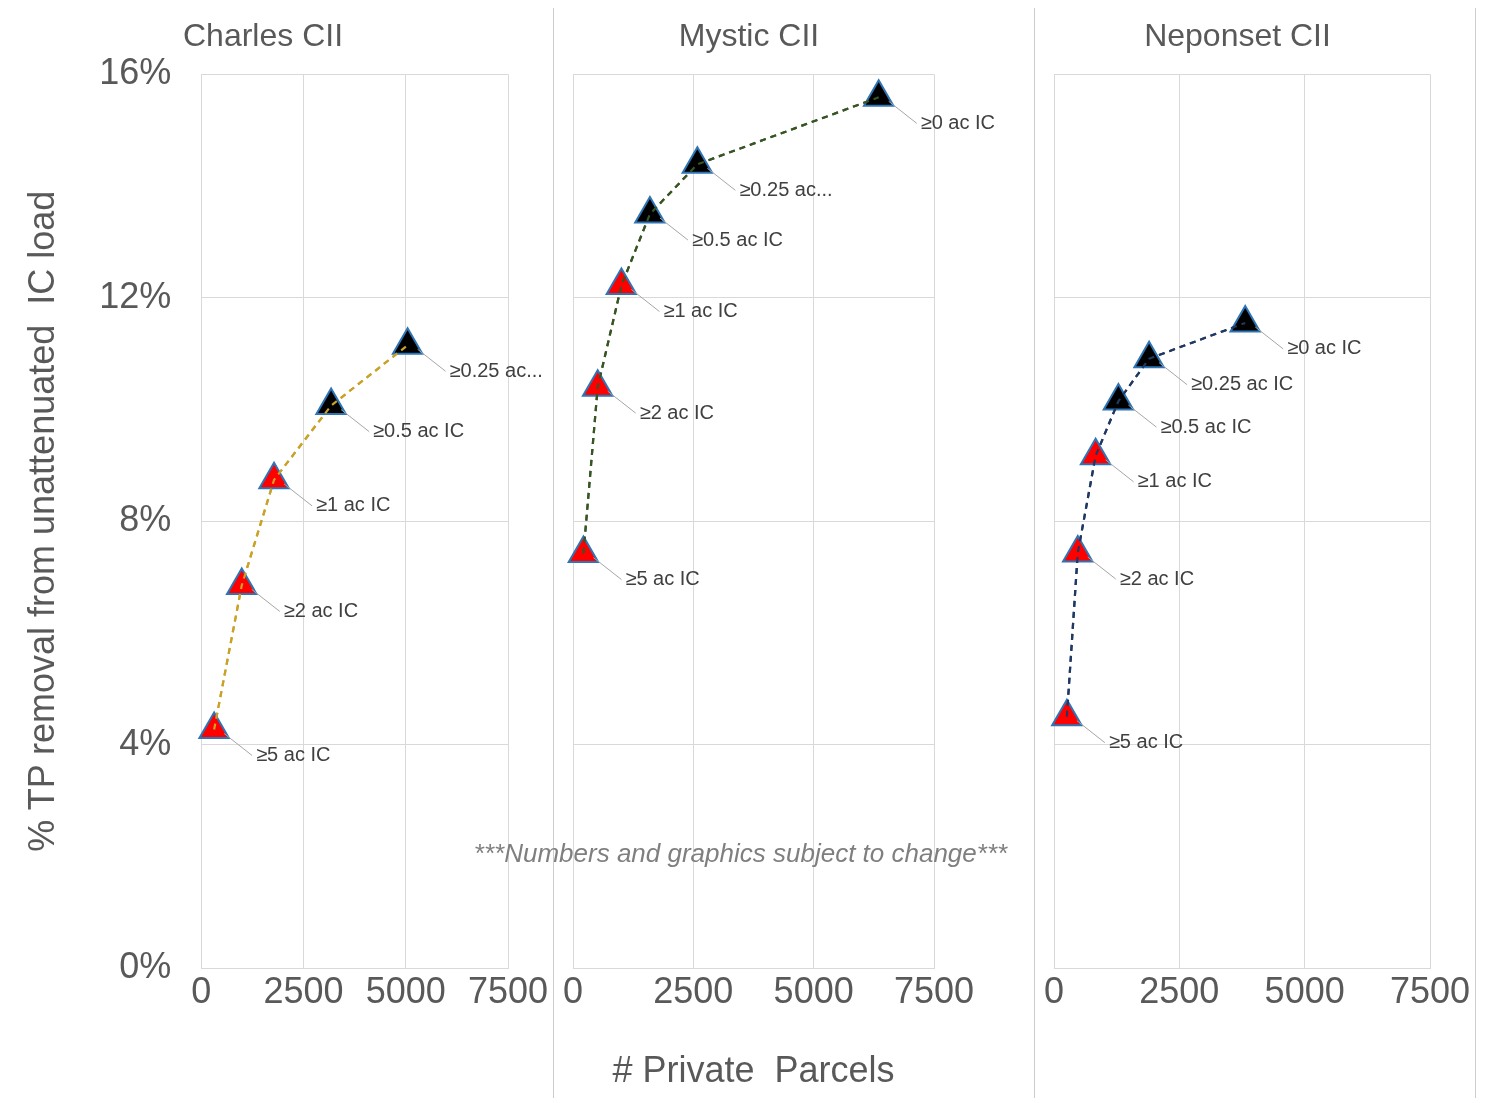  I want to click on y-tick-label: 8%, so click(145, 519).